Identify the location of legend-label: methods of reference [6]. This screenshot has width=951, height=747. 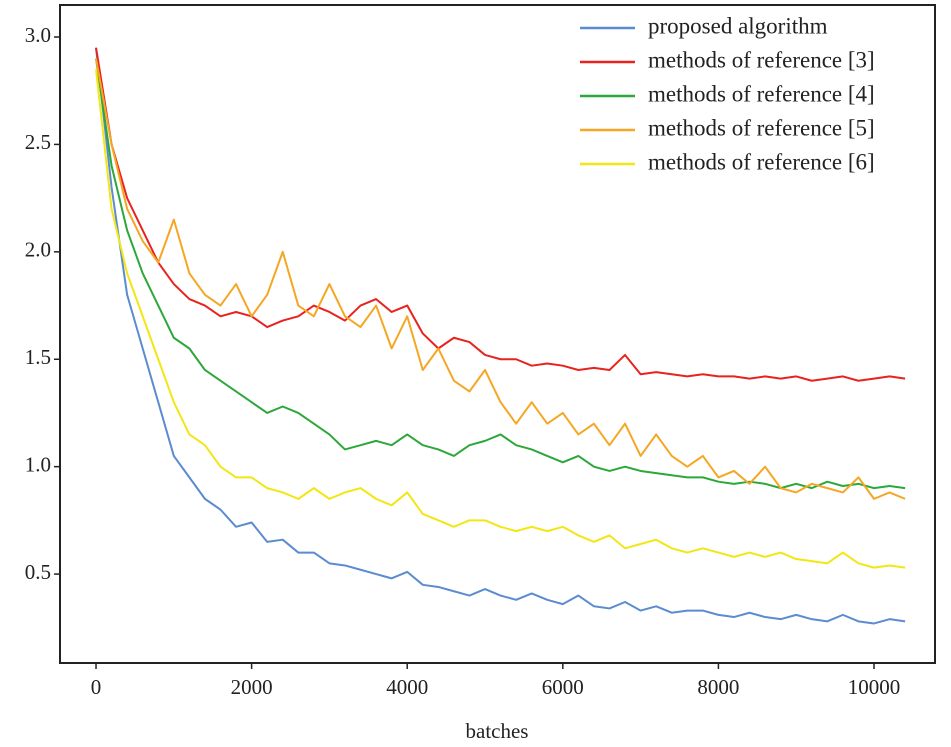
(761, 161).